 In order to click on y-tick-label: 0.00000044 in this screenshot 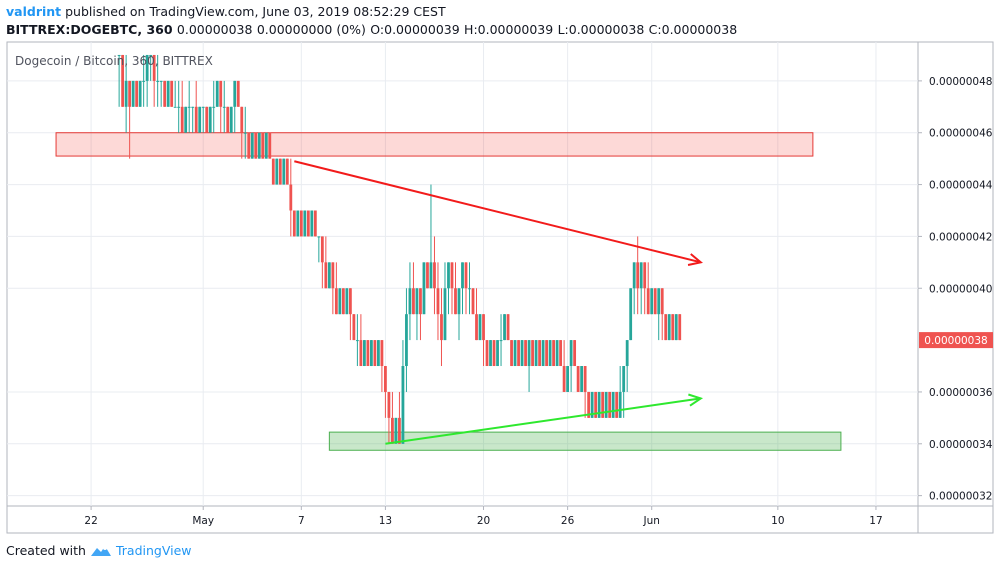, I will do `click(961, 186)`.